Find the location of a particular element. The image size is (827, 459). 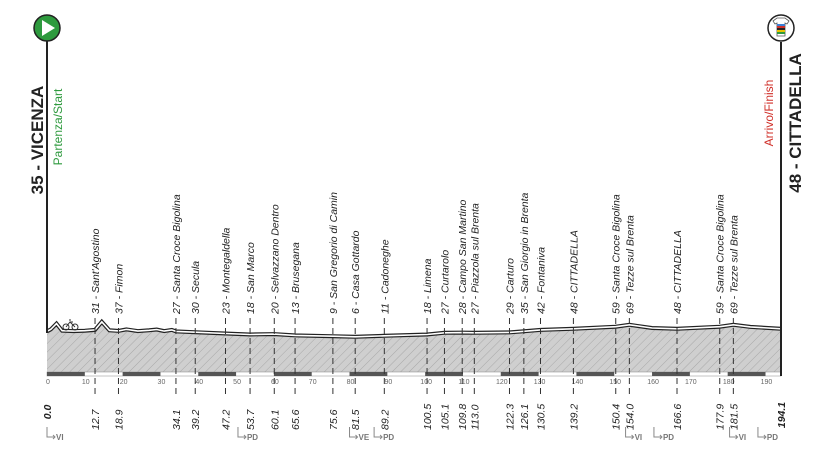

start-town: 35 - VICENZA is located at coordinates (37, 140).